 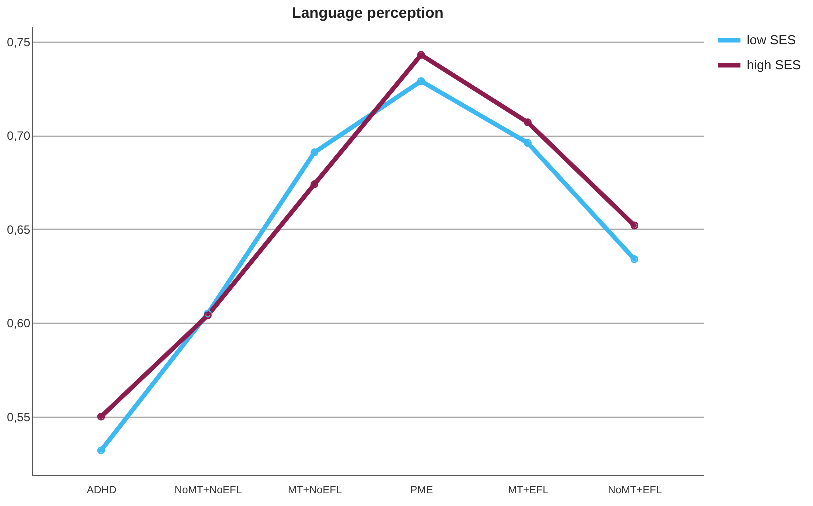 What do you see at coordinates (19, 42) in the screenshot?
I see `y-tick-label: 0,75` at bounding box center [19, 42].